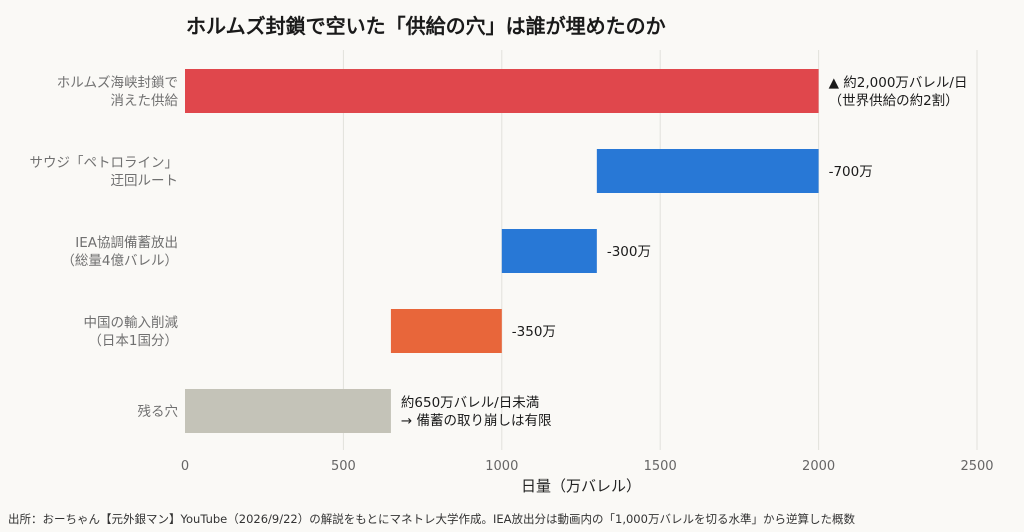  I want to click on x-tick-label-0: 0, so click(185, 466).